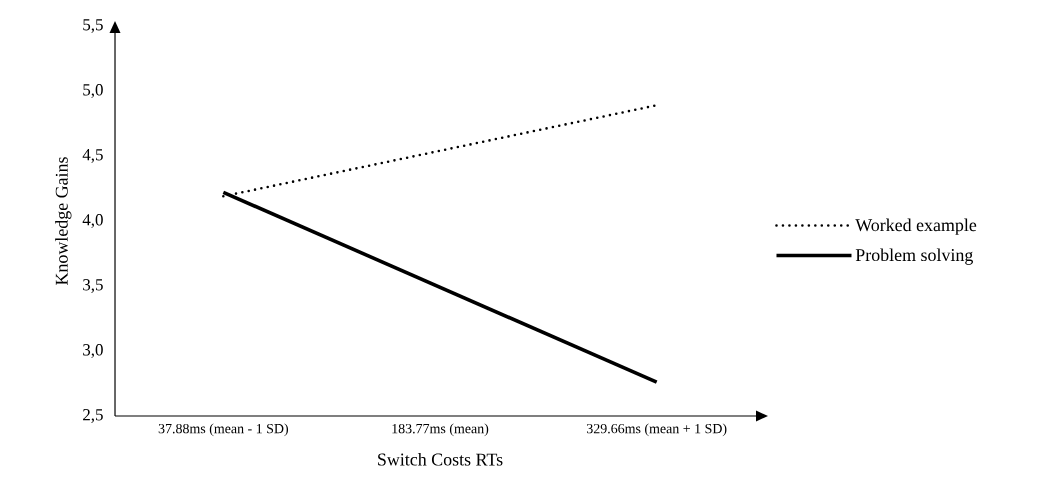  What do you see at coordinates (93, 286) in the screenshot?
I see `y-tick-label: 3,5` at bounding box center [93, 286].